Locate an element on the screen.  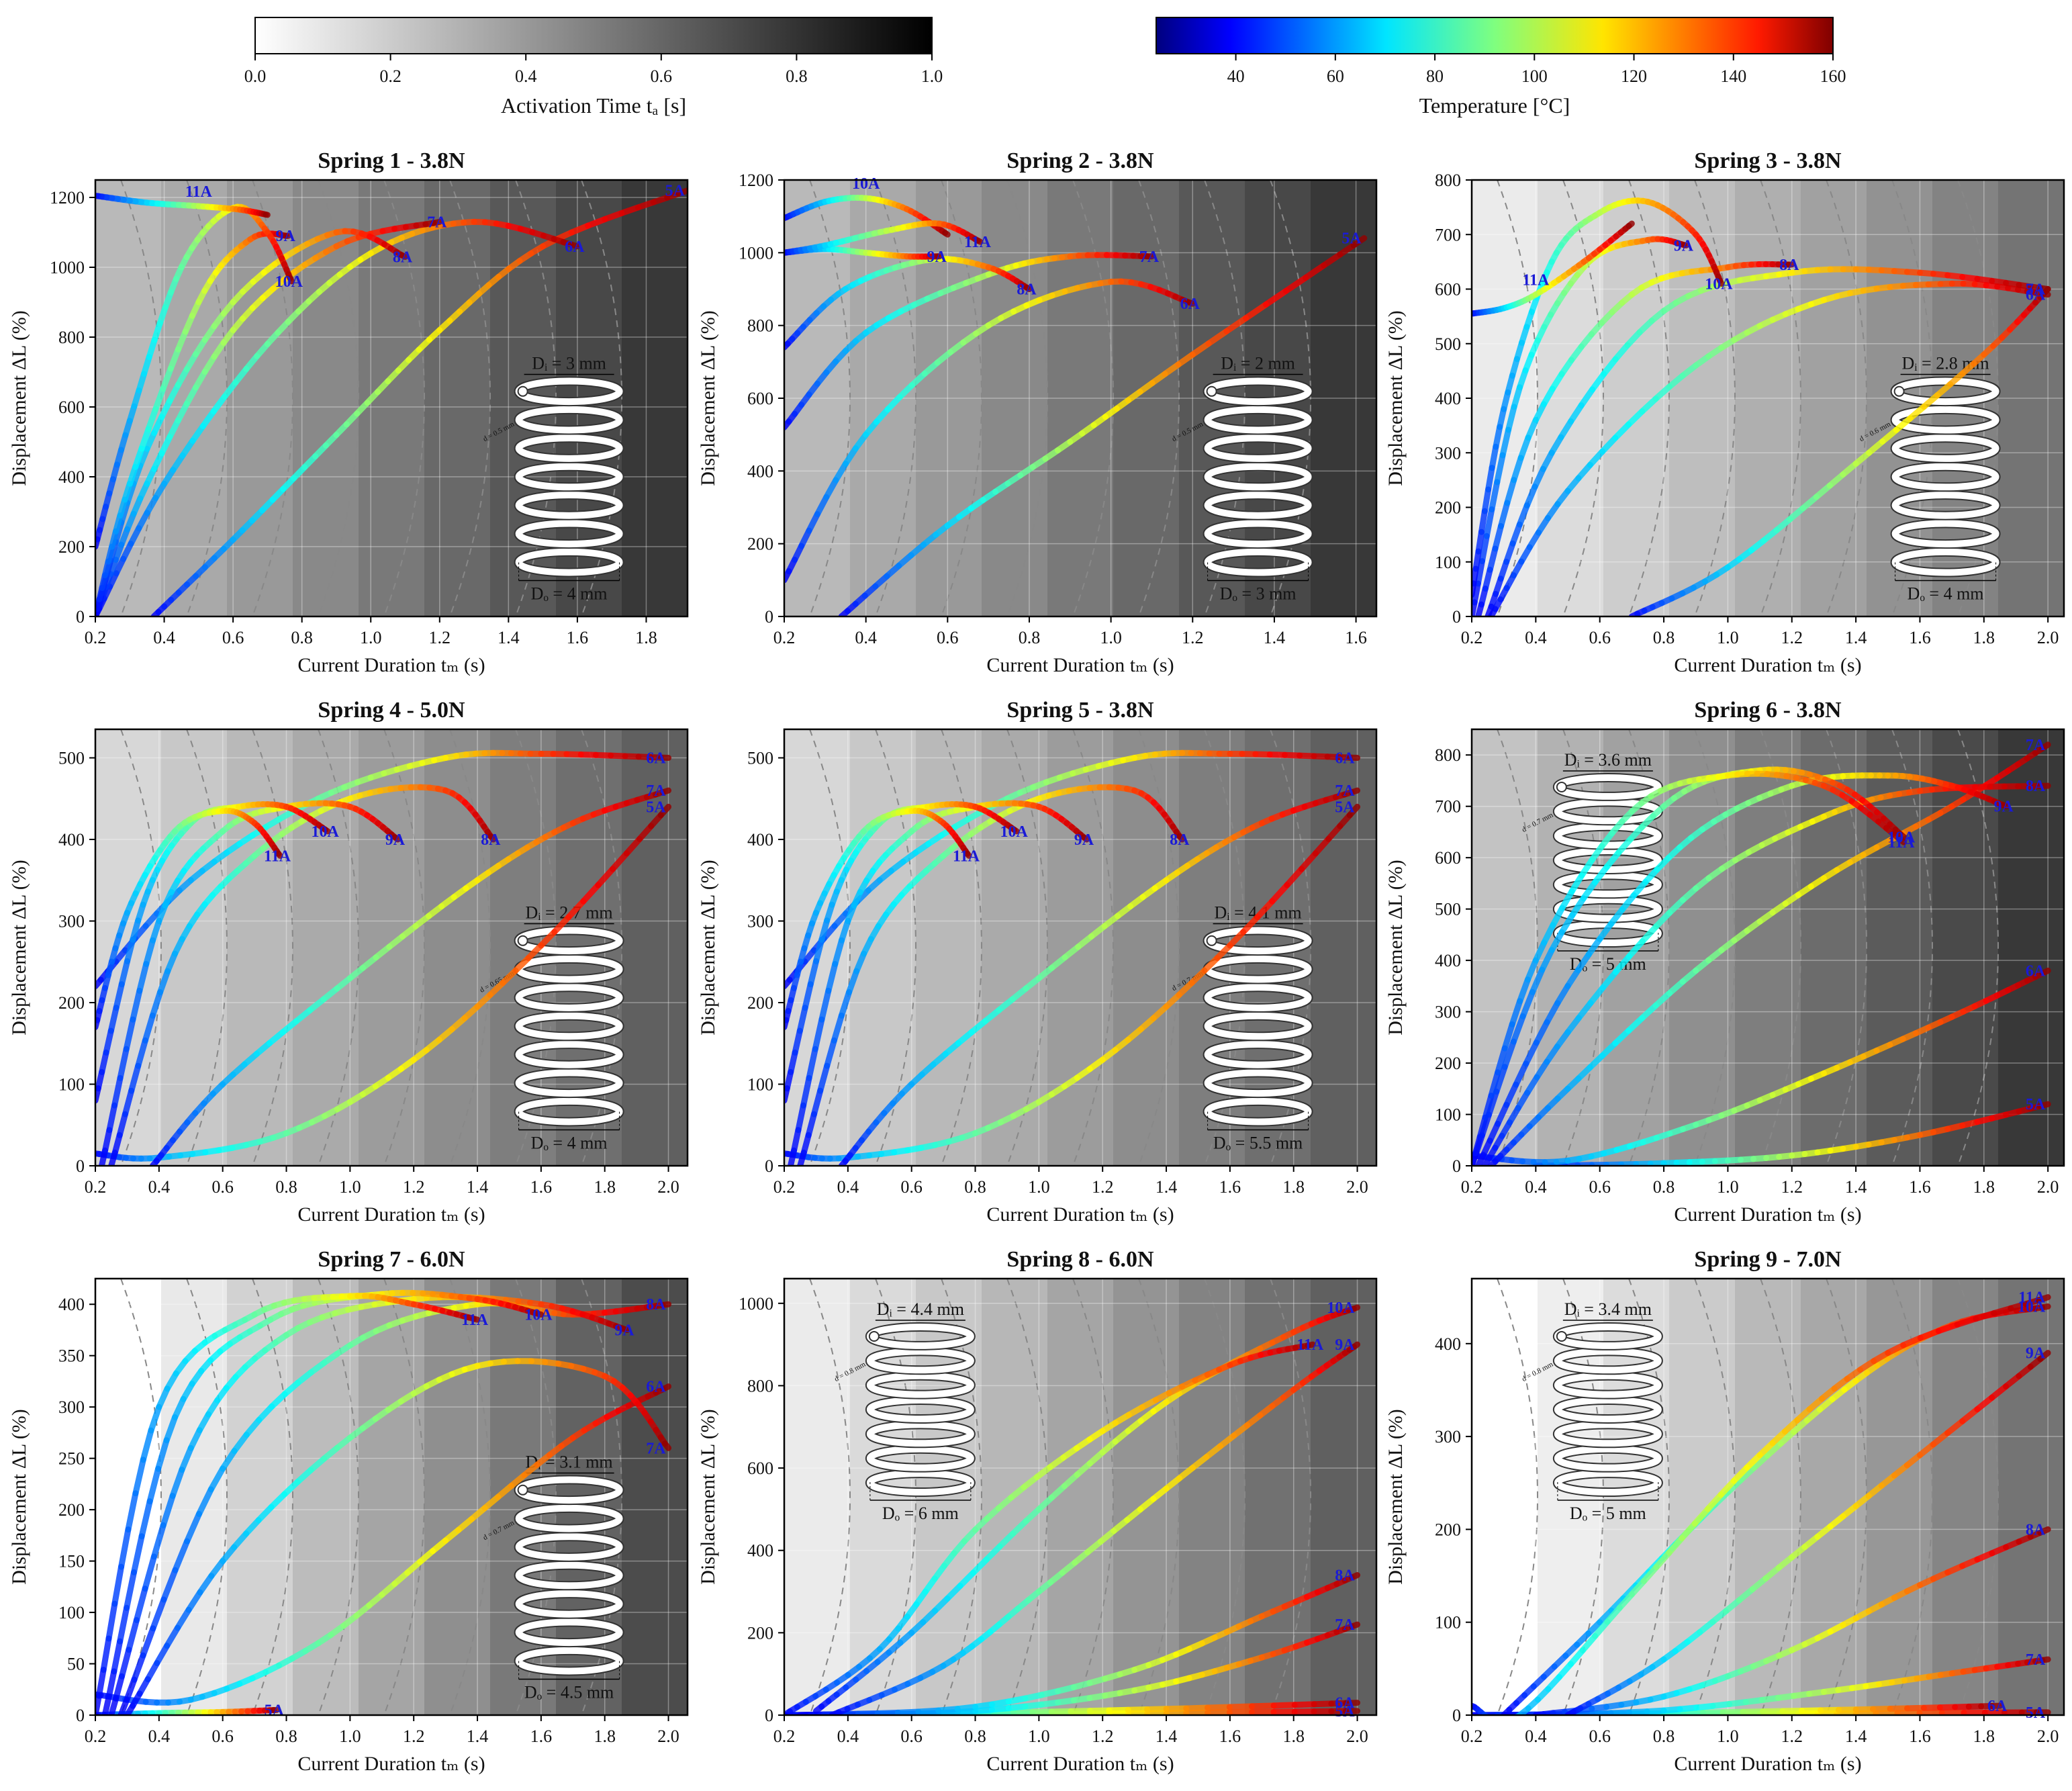
y-tick-label: 1200 is located at coordinates (756, 180).